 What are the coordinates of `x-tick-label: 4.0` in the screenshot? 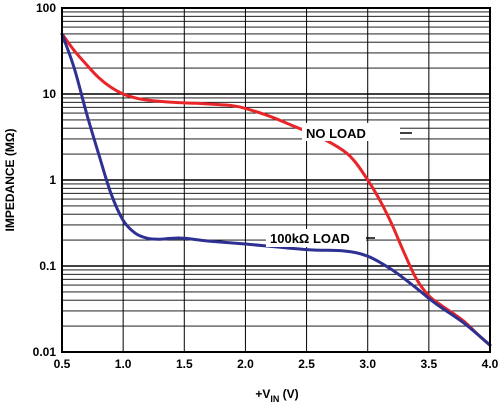 It's located at (490, 364).